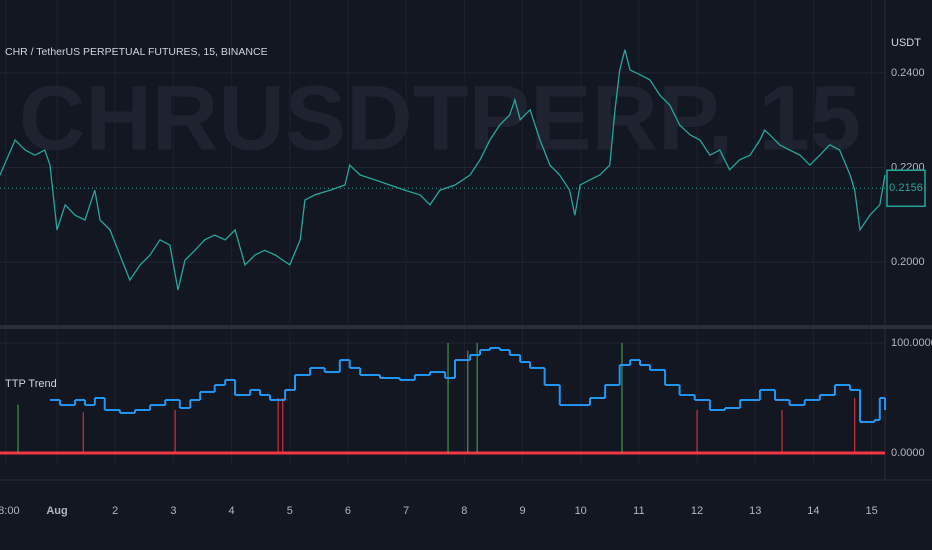 This screenshot has height=550, width=932. I want to click on x-tick-label: 4, so click(232, 511).